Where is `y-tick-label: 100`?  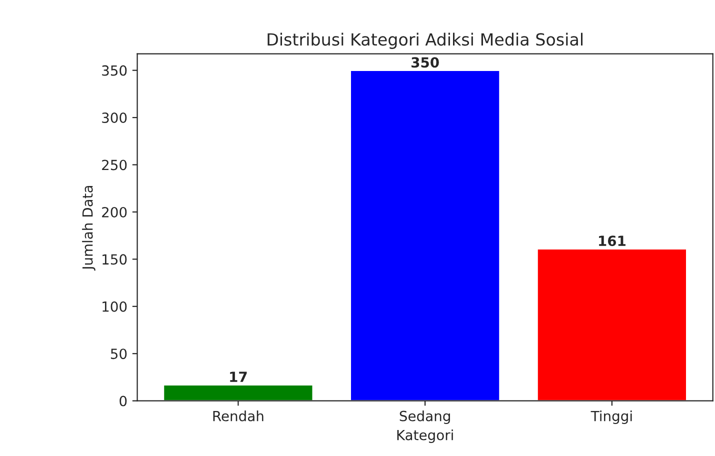 y-tick-label: 100 is located at coordinates (114, 306).